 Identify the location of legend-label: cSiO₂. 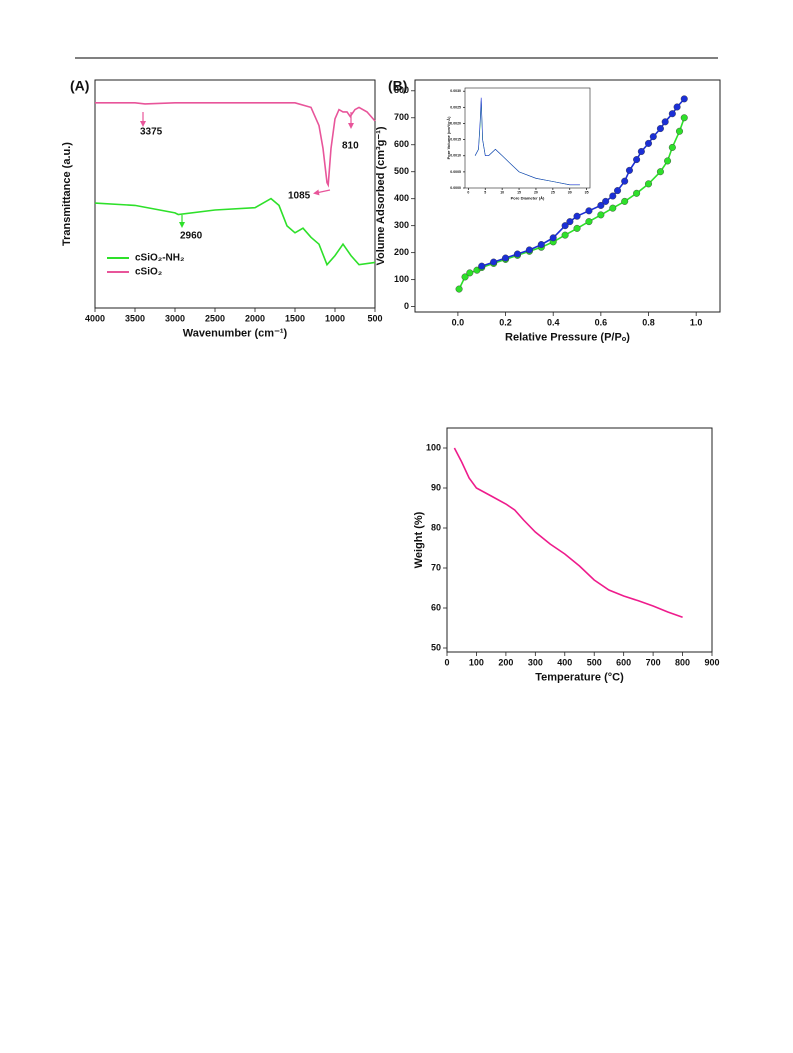
(148, 272).